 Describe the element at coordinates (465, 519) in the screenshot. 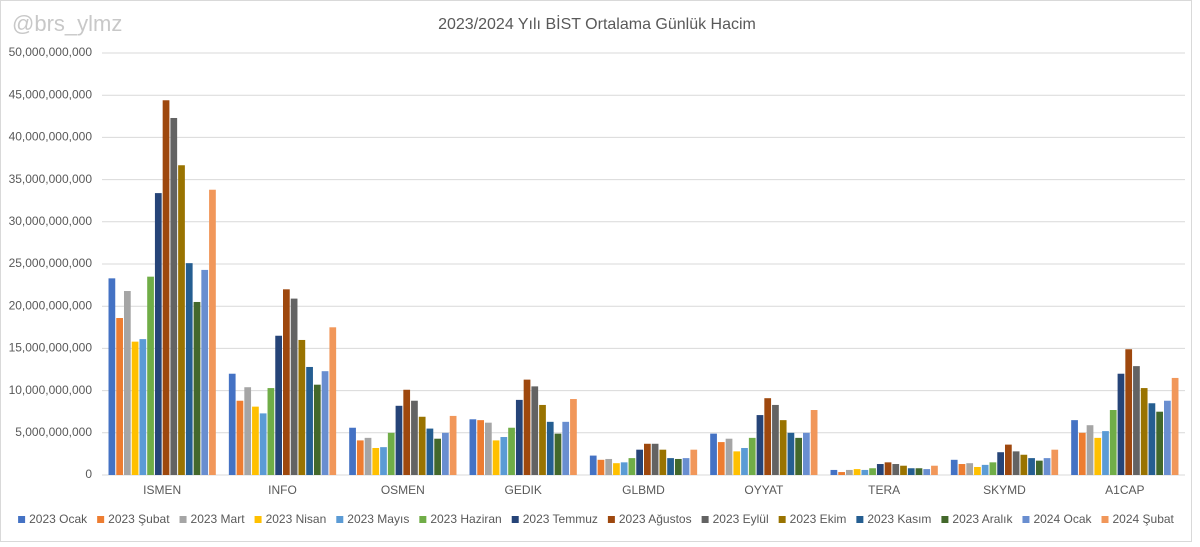

I see `legend-label: 2023 Haziran` at that location.